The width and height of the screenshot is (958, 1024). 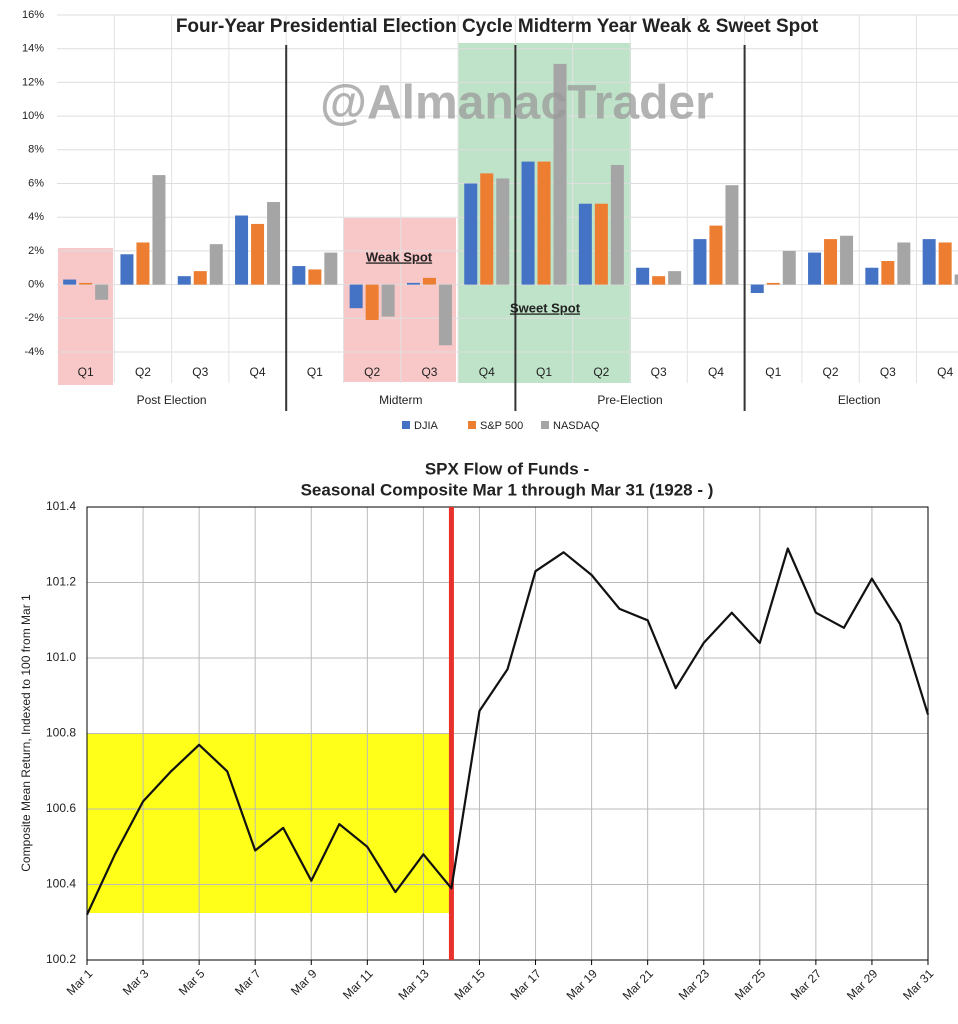 What do you see at coordinates (545, 307) in the screenshot?
I see `annotation: Sweet Spot` at bounding box center [545, 307].